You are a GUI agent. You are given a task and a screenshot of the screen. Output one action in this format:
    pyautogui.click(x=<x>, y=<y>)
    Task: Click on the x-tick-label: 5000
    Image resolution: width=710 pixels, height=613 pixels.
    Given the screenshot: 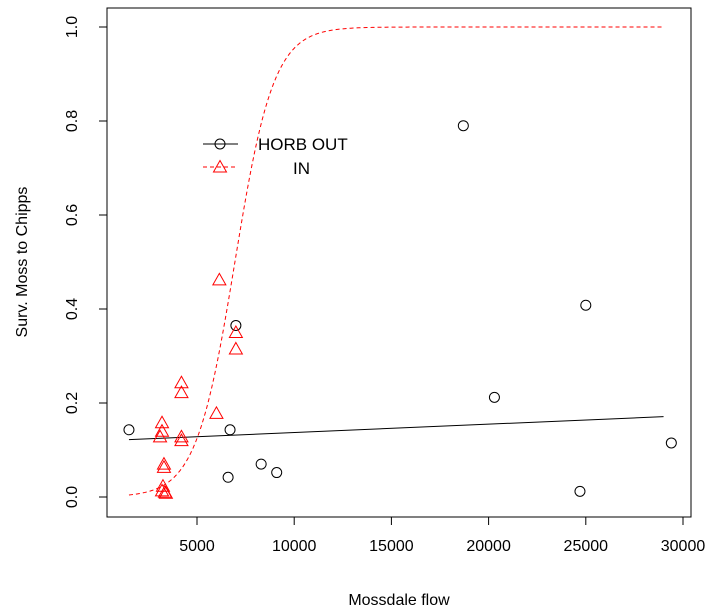 What is the action you would take?
    pyautogui.click(x=197, y=546)
    